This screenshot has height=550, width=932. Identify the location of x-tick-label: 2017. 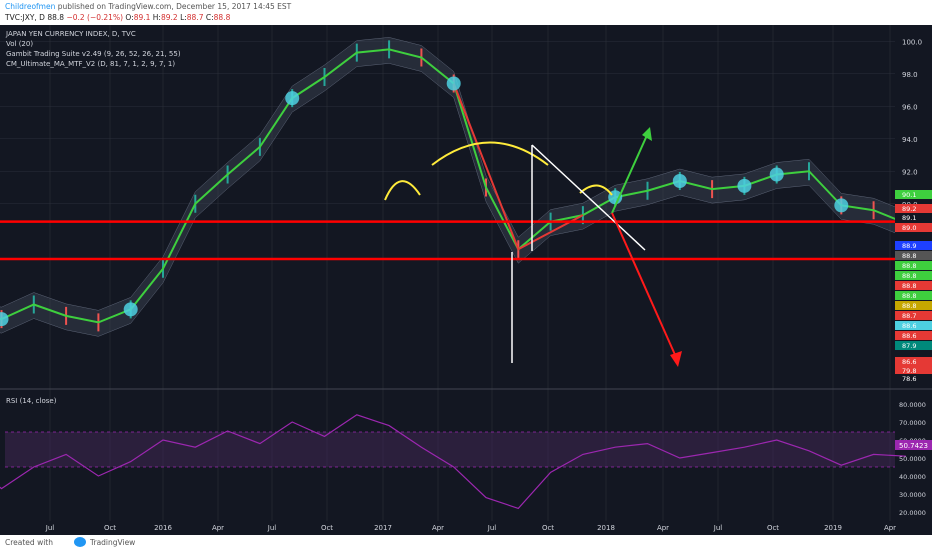
(383, 528).